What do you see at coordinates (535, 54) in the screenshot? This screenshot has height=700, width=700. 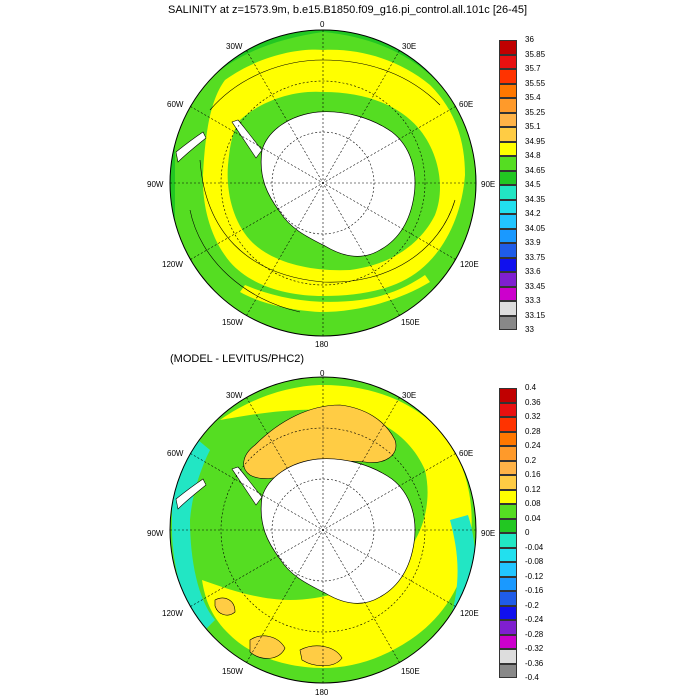 I see `colorbar-label: 35.85` at bounding box center [535, 54].